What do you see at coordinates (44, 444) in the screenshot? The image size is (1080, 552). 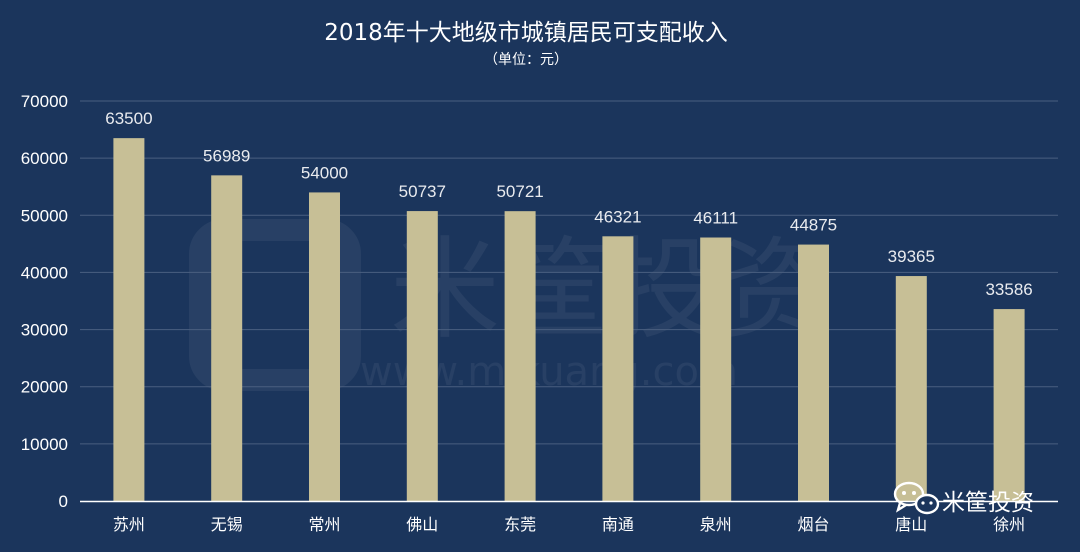 I see `y-tick-label: 10000` at bounding box center [44, 444].